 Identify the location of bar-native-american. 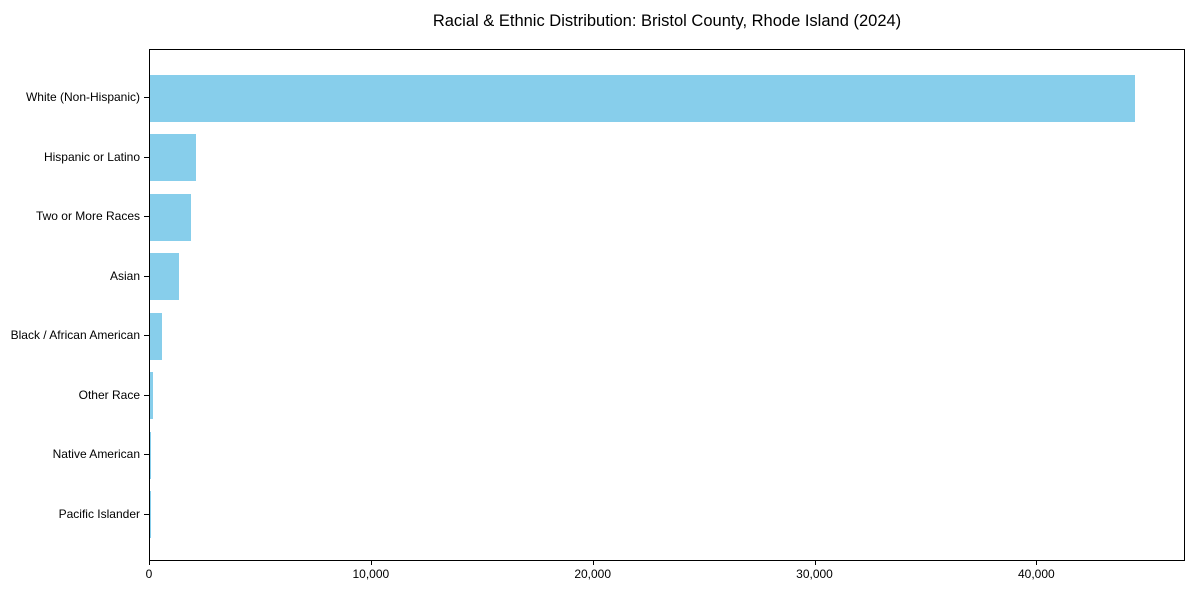
(150, 455).